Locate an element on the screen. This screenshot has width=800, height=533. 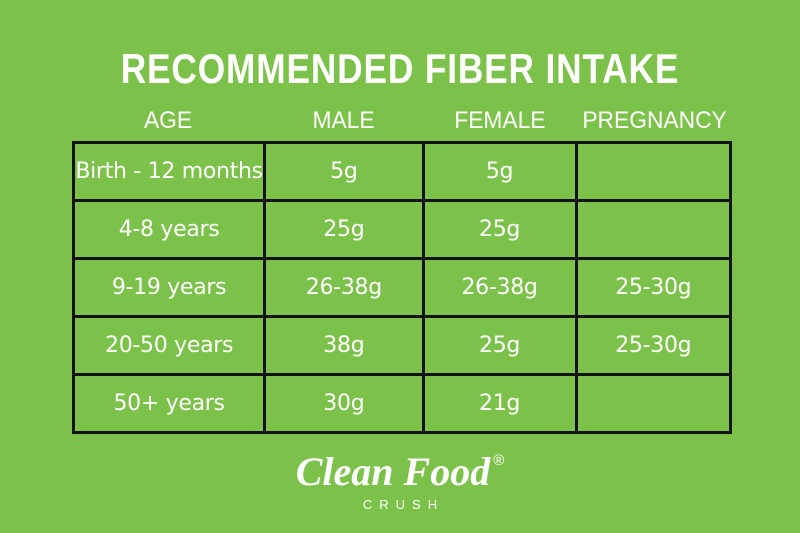
cell-age: Birth - 12 months is located at coordinates (169, 171).